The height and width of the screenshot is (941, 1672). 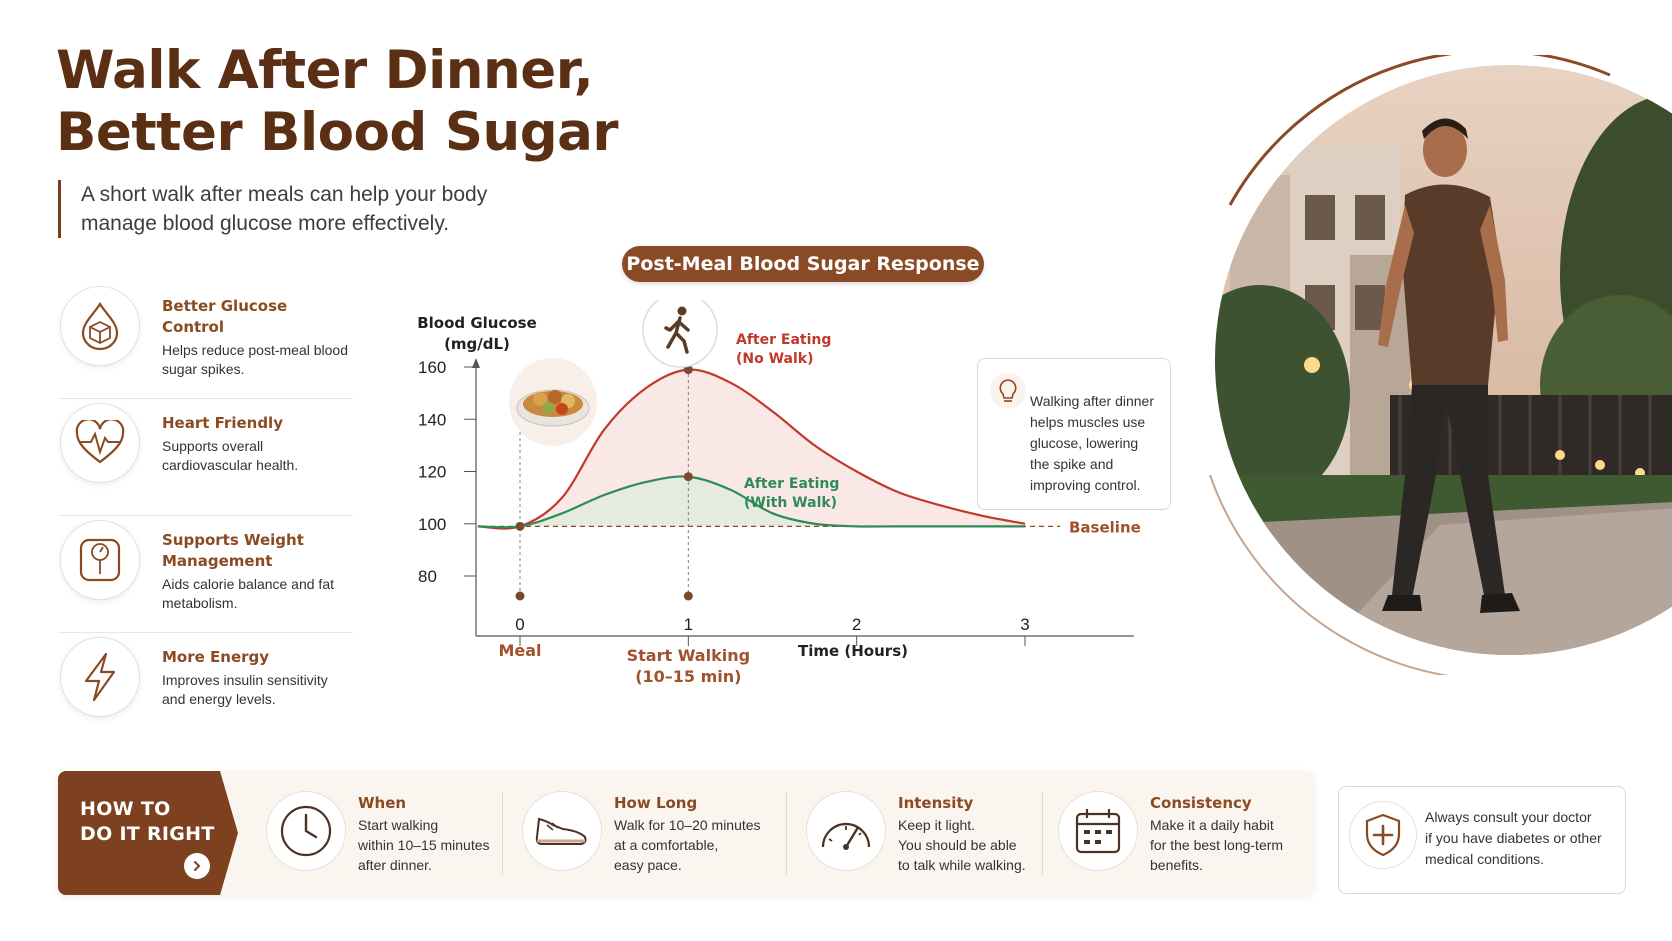 What do you see at coordinates (325, 70) in the screenshot?
I see `title-line-1: Walk After Dinner,` at bounding box center [325, 70].